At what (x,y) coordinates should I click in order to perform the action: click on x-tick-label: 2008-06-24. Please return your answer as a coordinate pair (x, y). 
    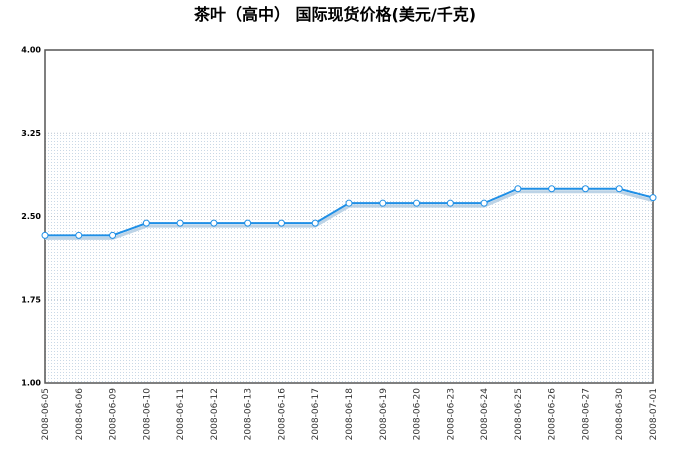
    Looking at the image, I should click on (485, 414).